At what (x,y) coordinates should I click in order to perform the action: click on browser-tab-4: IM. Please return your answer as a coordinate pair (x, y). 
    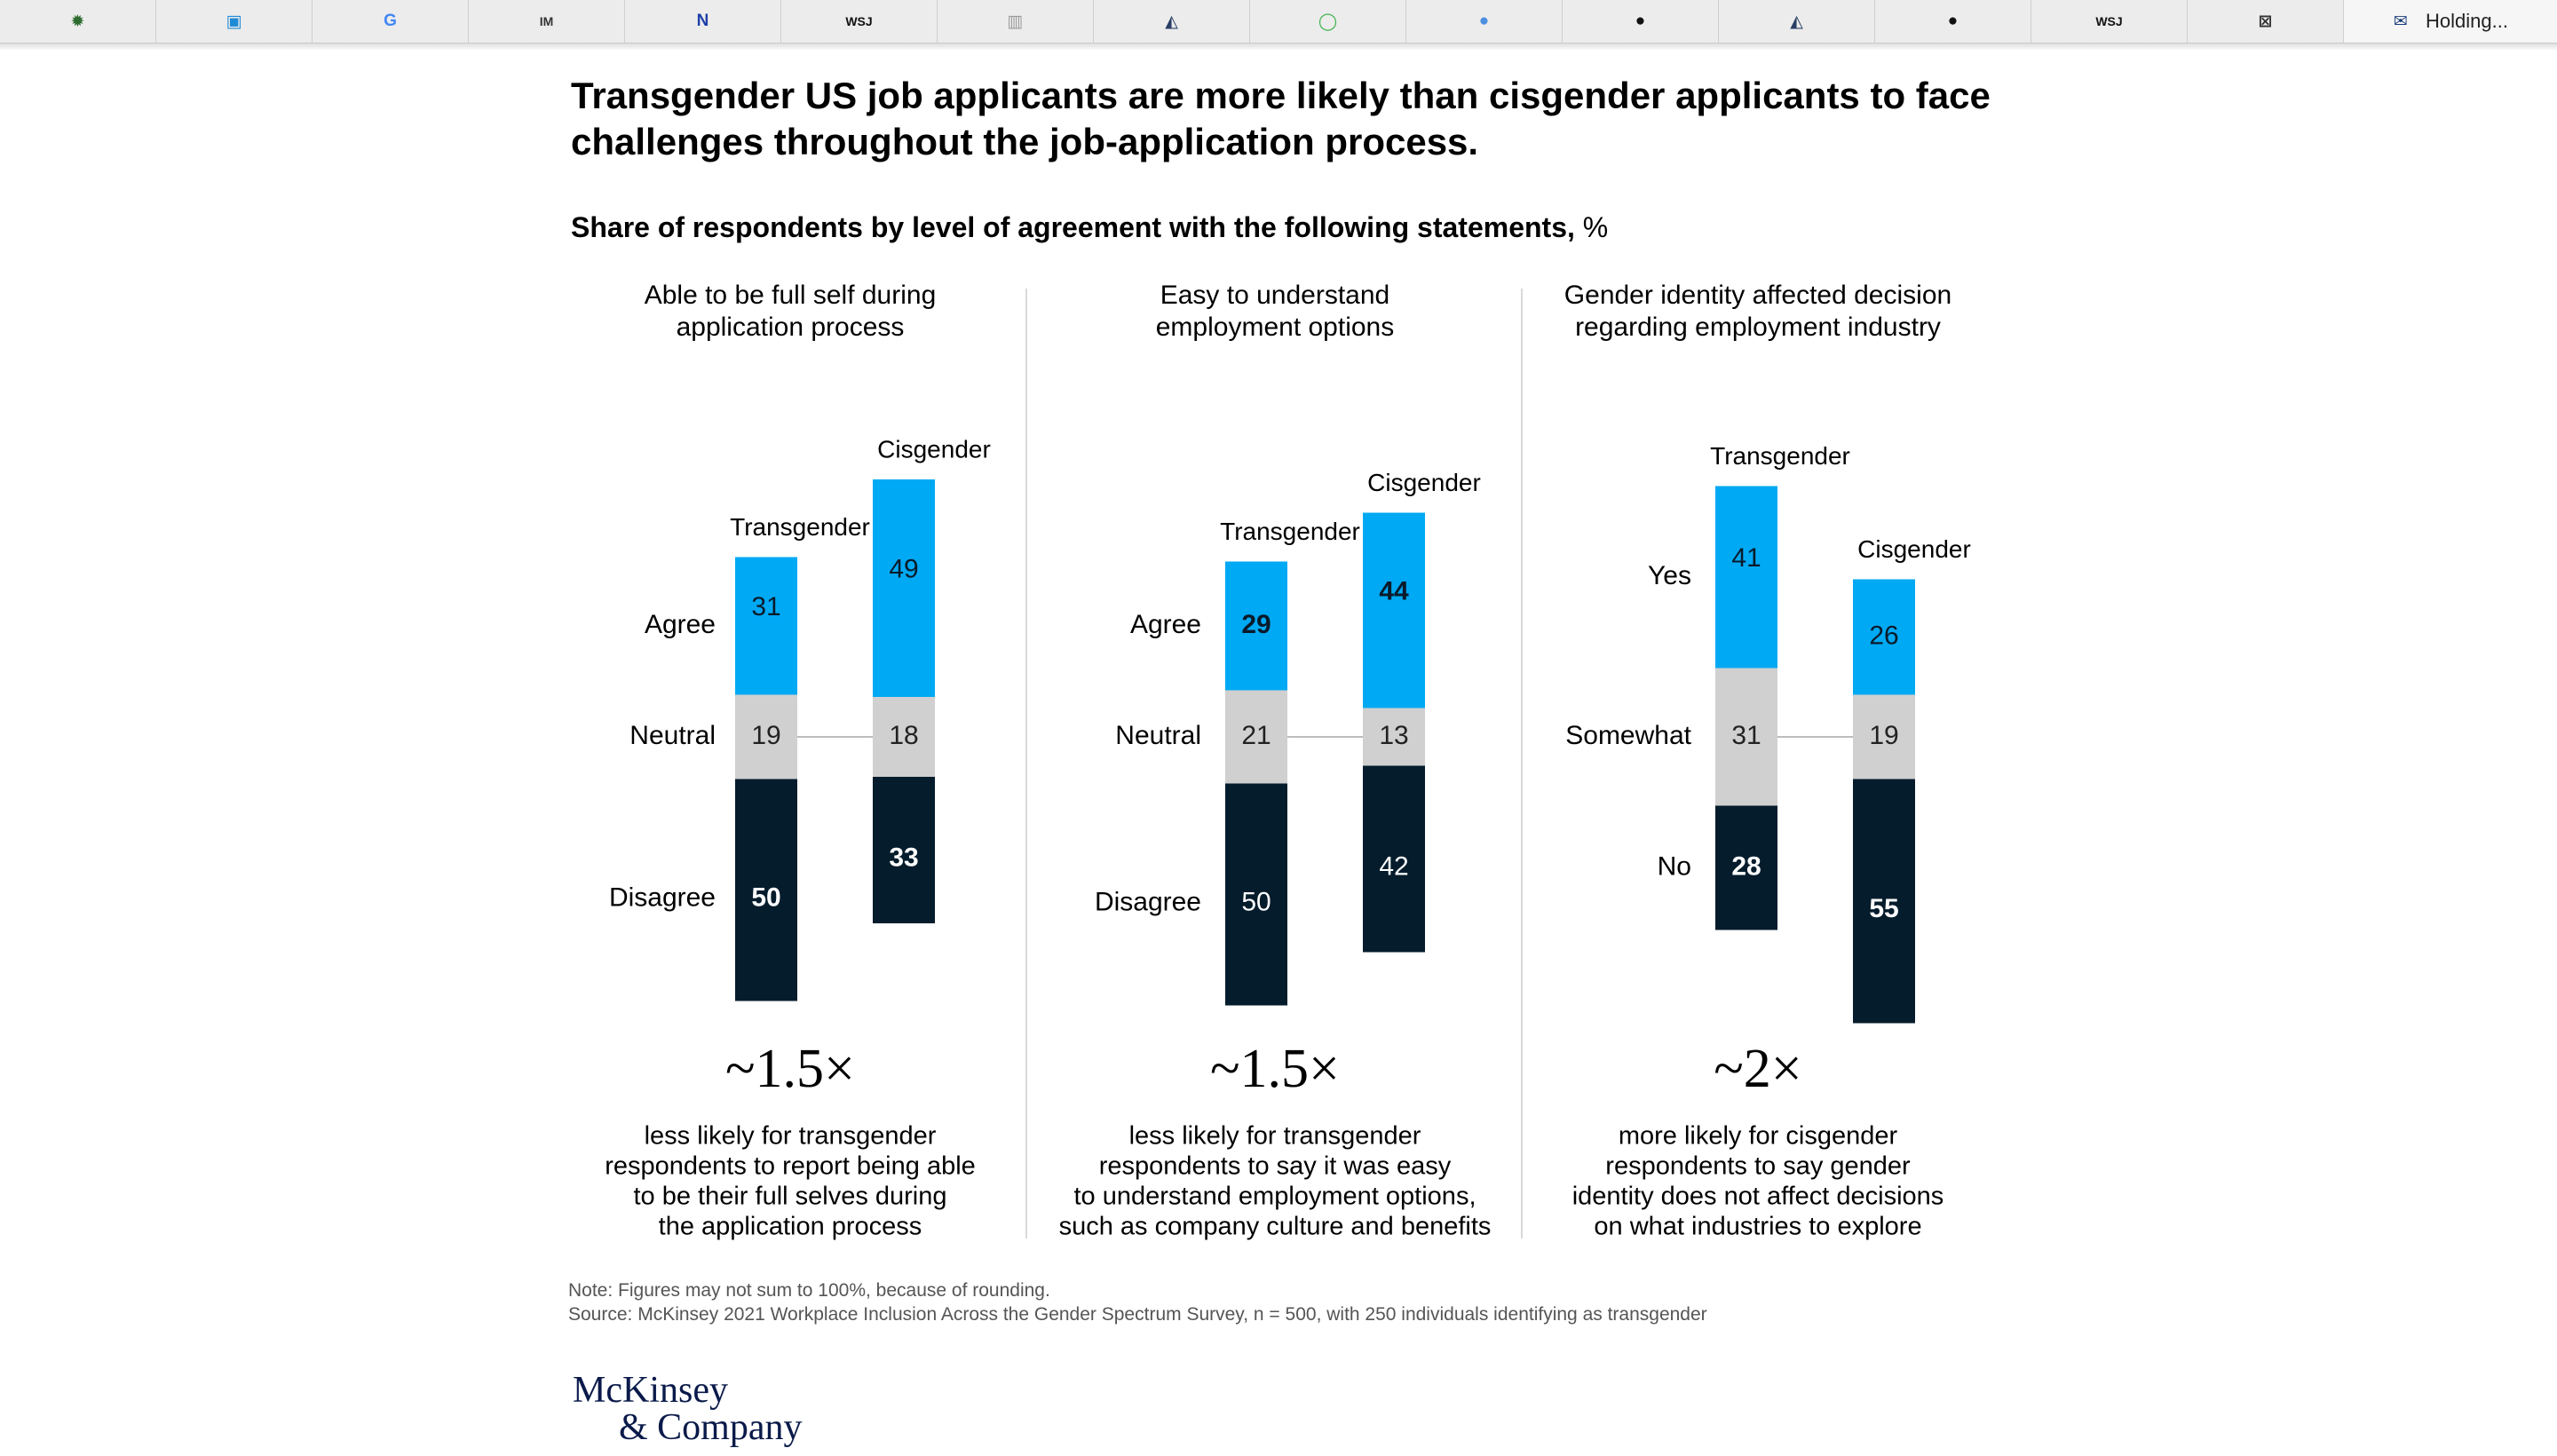
    Looking at the image, I should click on (547, 21).